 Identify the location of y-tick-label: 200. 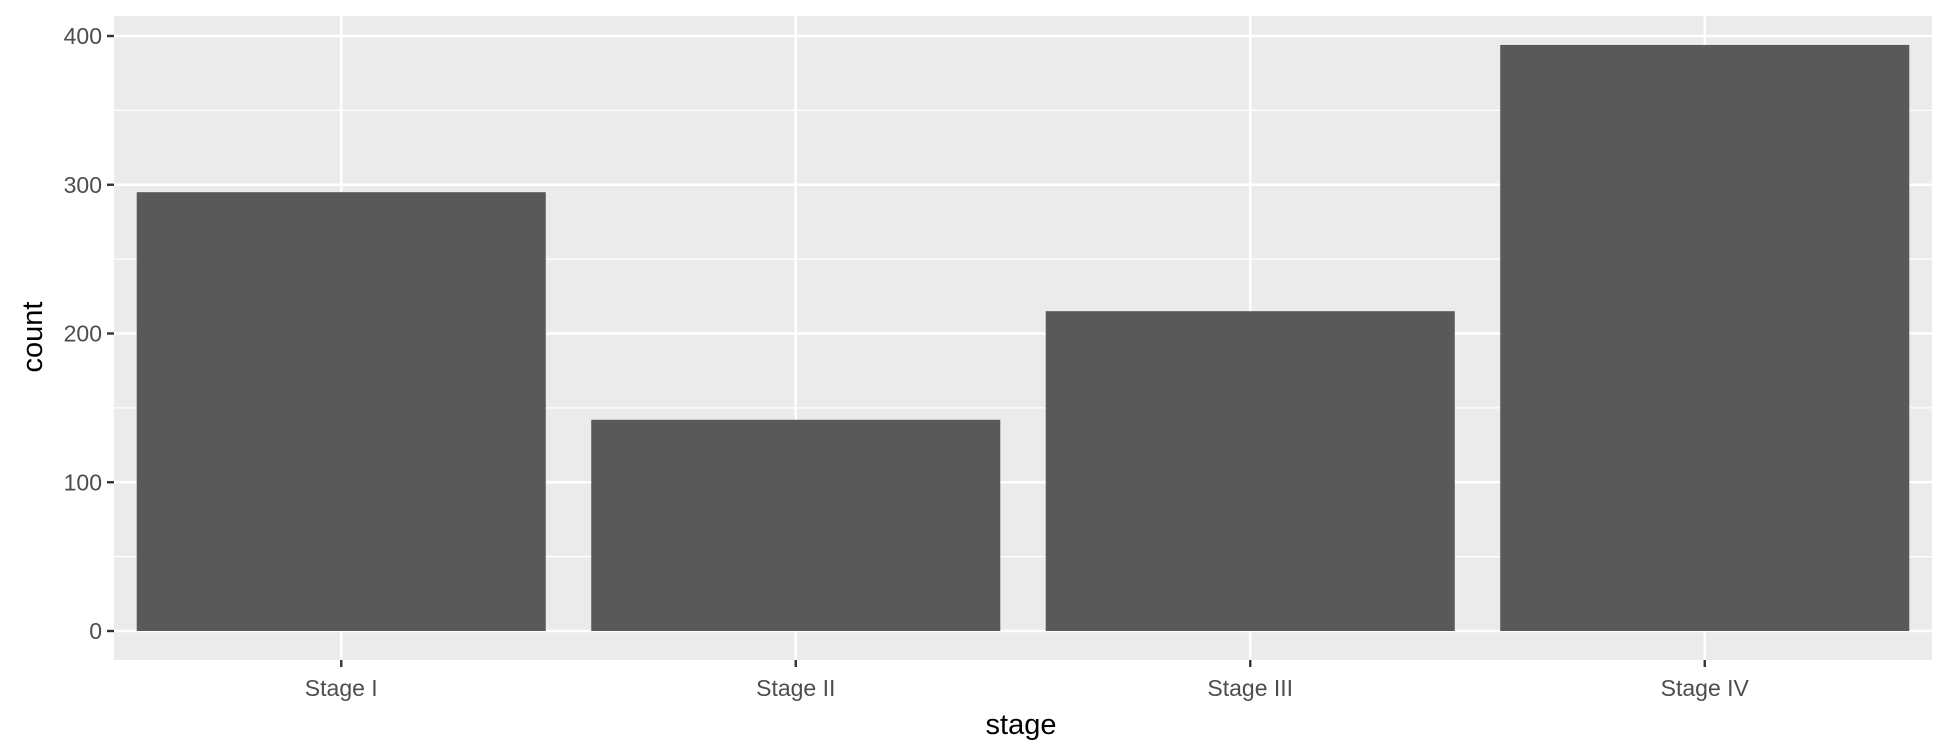
(83, 334).